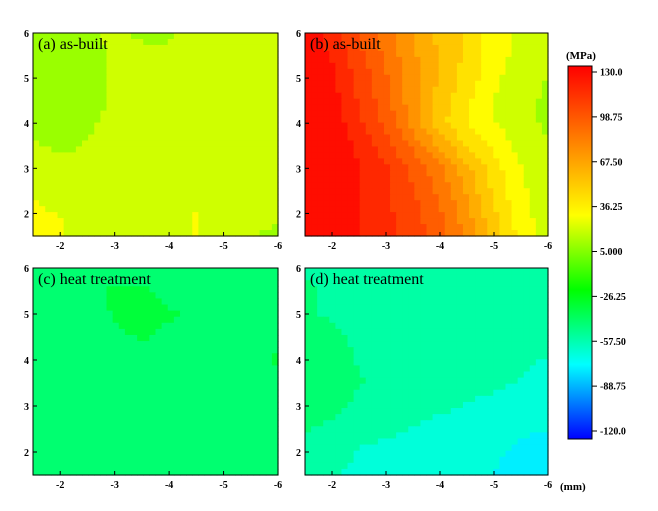 The width and height of the screenshot is (658, 511). Describe the element at coordinates (426, 134) in the screenshot. I see `plot-frame` at that location.